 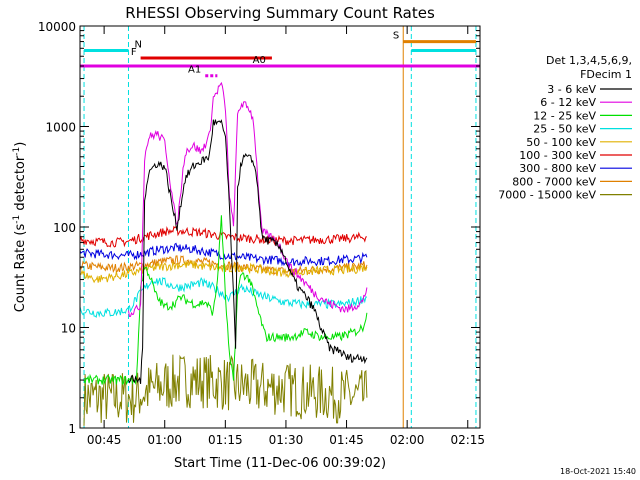 What do you see at coordinates (571, 89) in the screenshot?
I see `legend-label-0: 3 - 6 keV` at bounding box center [571, 89].